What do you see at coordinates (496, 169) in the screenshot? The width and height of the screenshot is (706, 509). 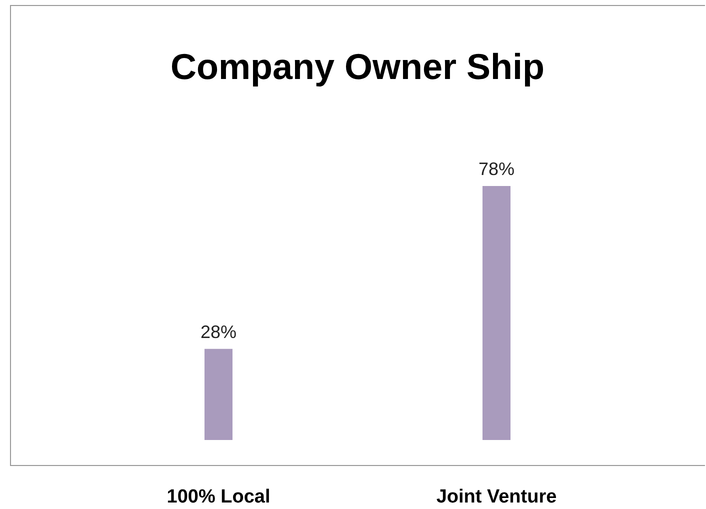 I see `data-label: 78%` at bounding box center [496, 169].